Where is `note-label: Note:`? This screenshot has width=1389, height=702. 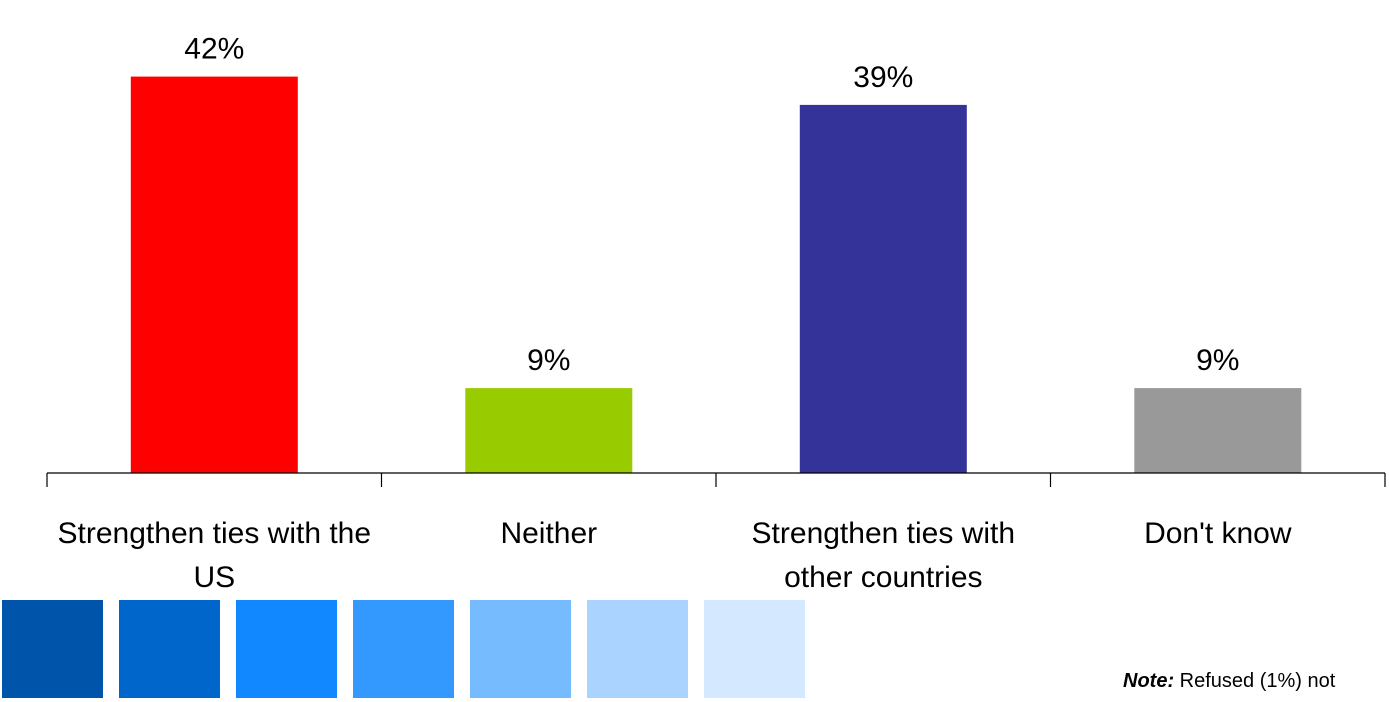
note-label: Note: is located at coordinates (1149, 681).